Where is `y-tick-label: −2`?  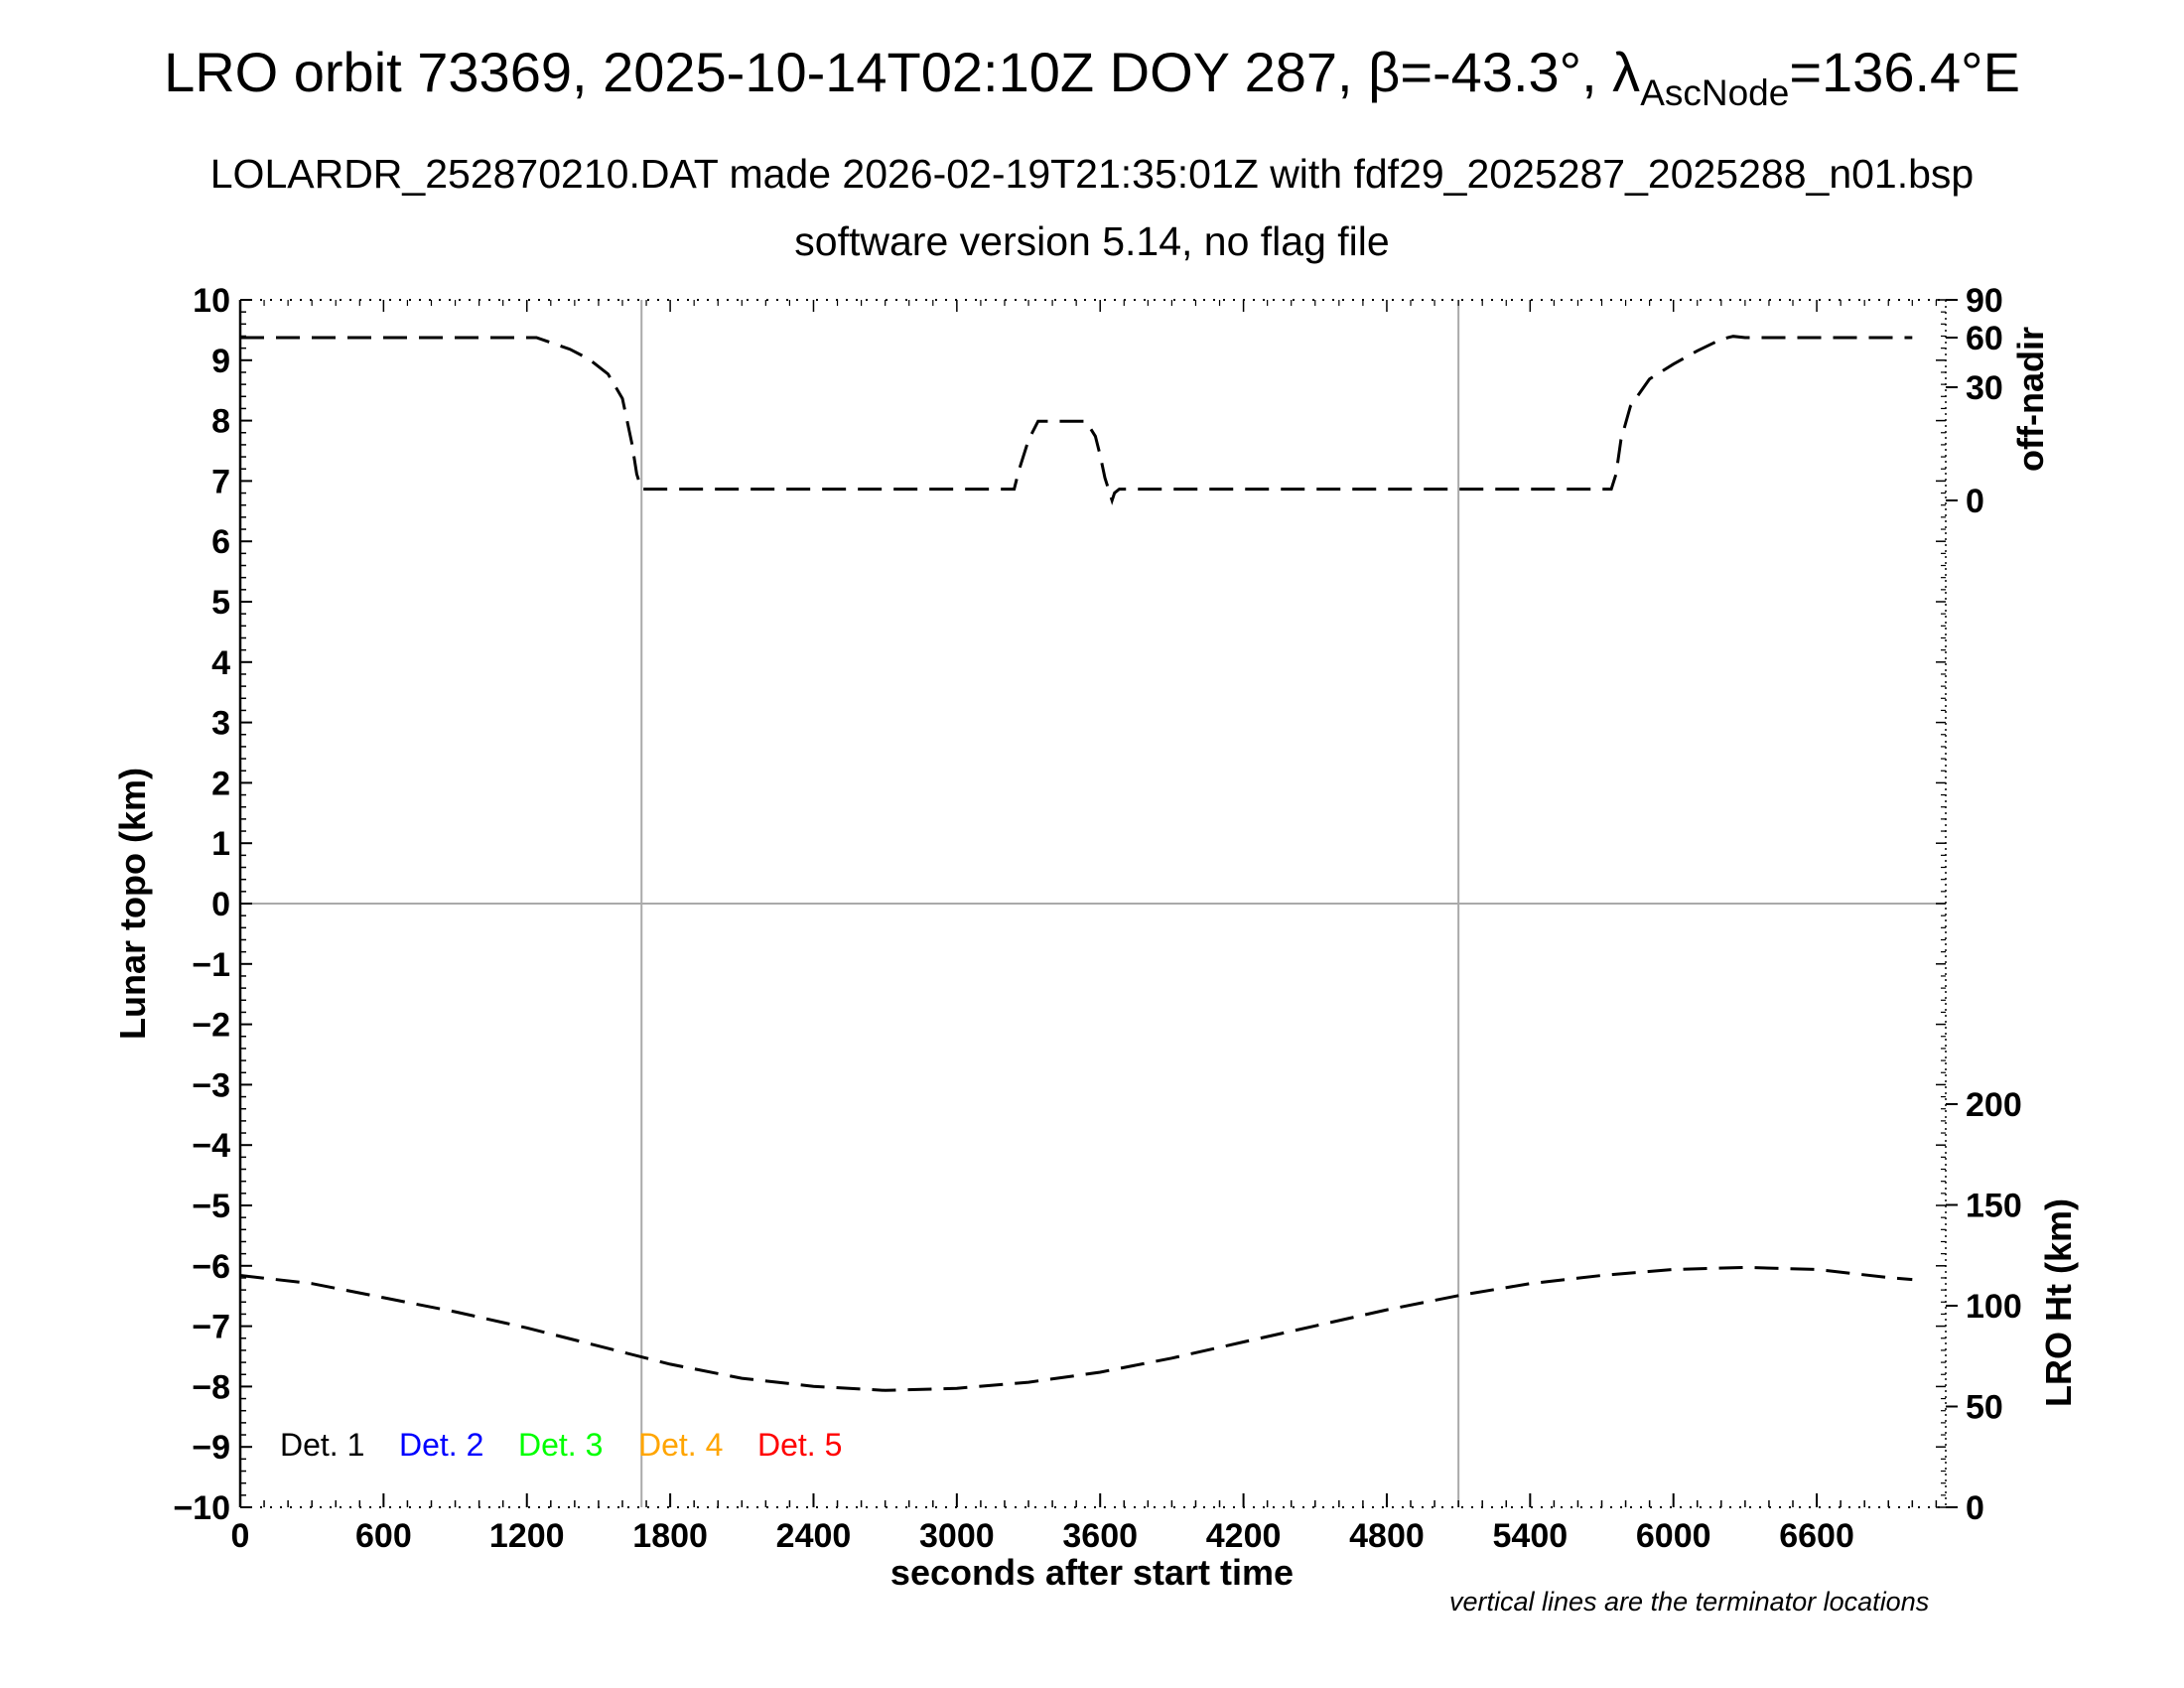 y-tick-label: −2 is located at coordinates (211, 1026).